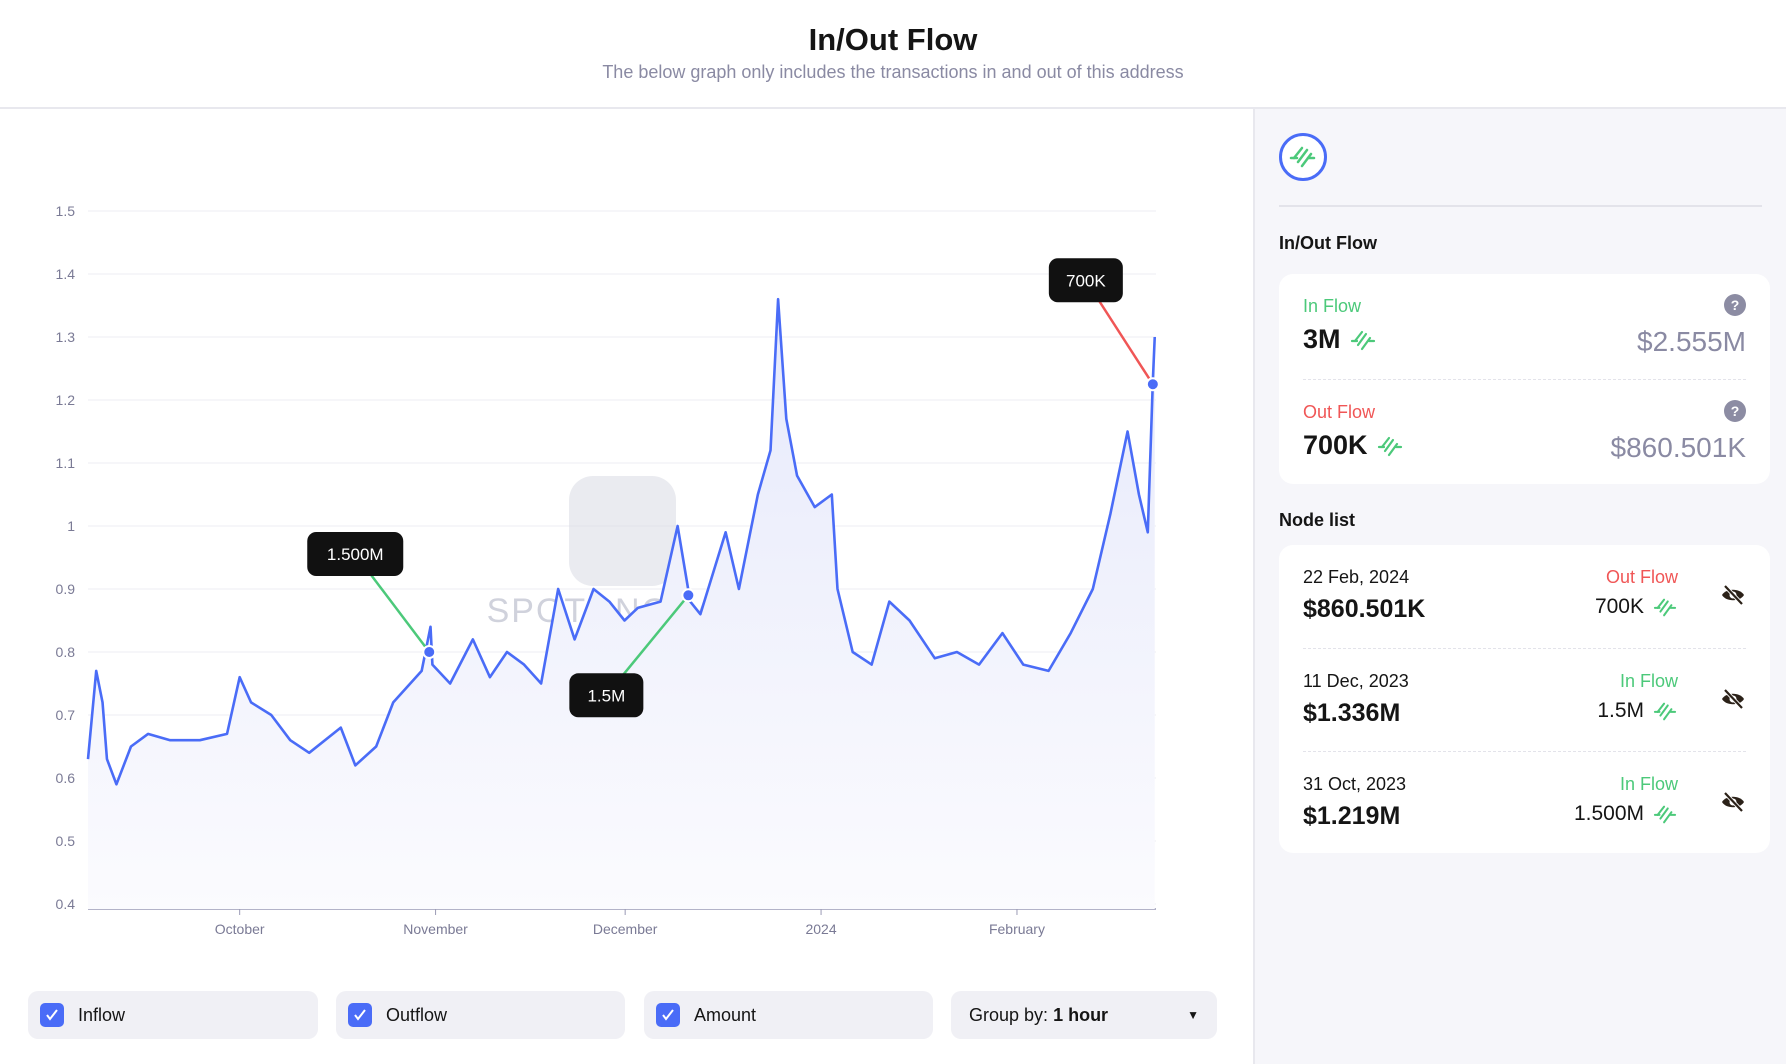 The image size is (1786, 1064). What do you see at coordinates (1193, 1015) in the screenshot?
I see `caret-down-icon: ▼` at bounding box center [1193, 1015].